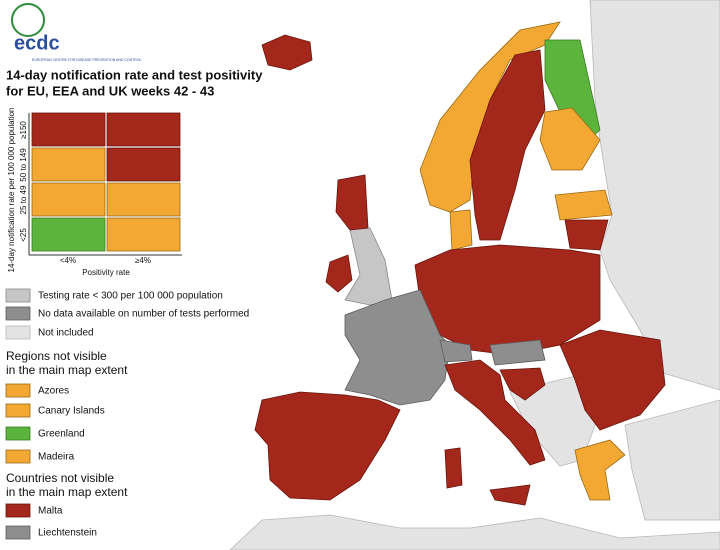  Describe the element at coordinates (352, 202) in the screenshot. I see `scotland` at that location.